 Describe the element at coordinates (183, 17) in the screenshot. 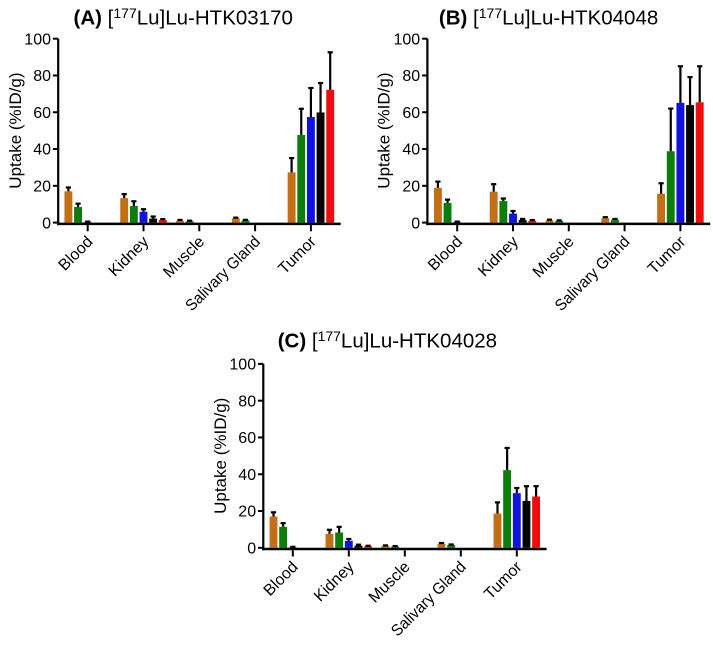

I see `svg-text: (A) [177Lu]Lu-HTK03170` at that location.